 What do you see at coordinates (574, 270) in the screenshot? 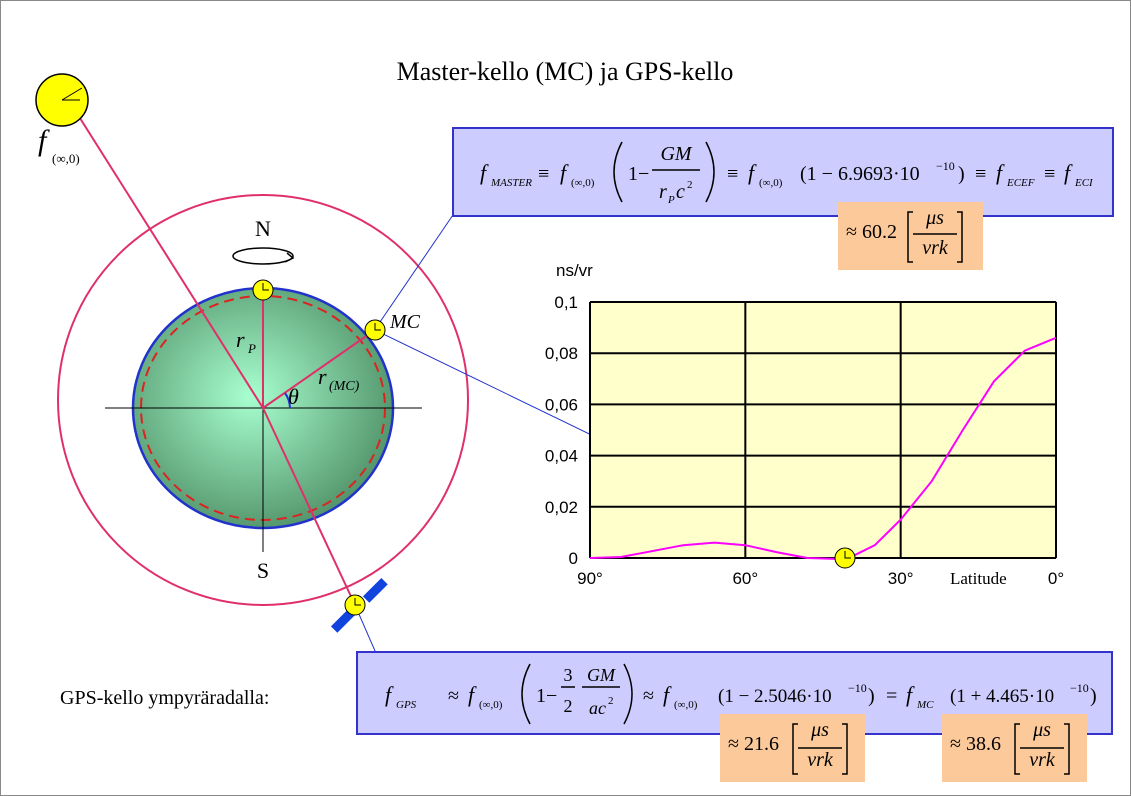
I see `y-axis-label: ns/vr` at bounding box center [574, 270].